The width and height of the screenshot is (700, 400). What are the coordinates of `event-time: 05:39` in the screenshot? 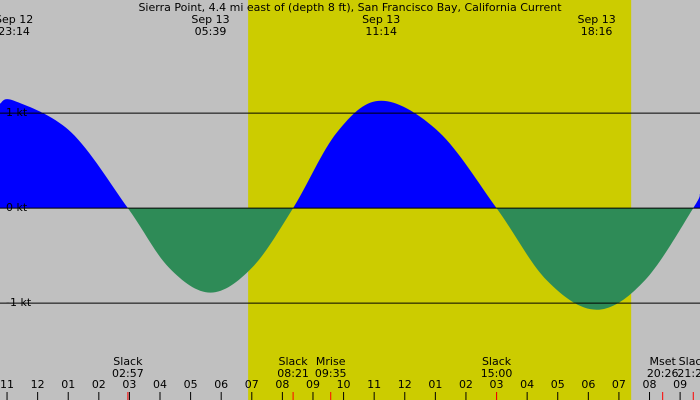 It's located at (211, 31).